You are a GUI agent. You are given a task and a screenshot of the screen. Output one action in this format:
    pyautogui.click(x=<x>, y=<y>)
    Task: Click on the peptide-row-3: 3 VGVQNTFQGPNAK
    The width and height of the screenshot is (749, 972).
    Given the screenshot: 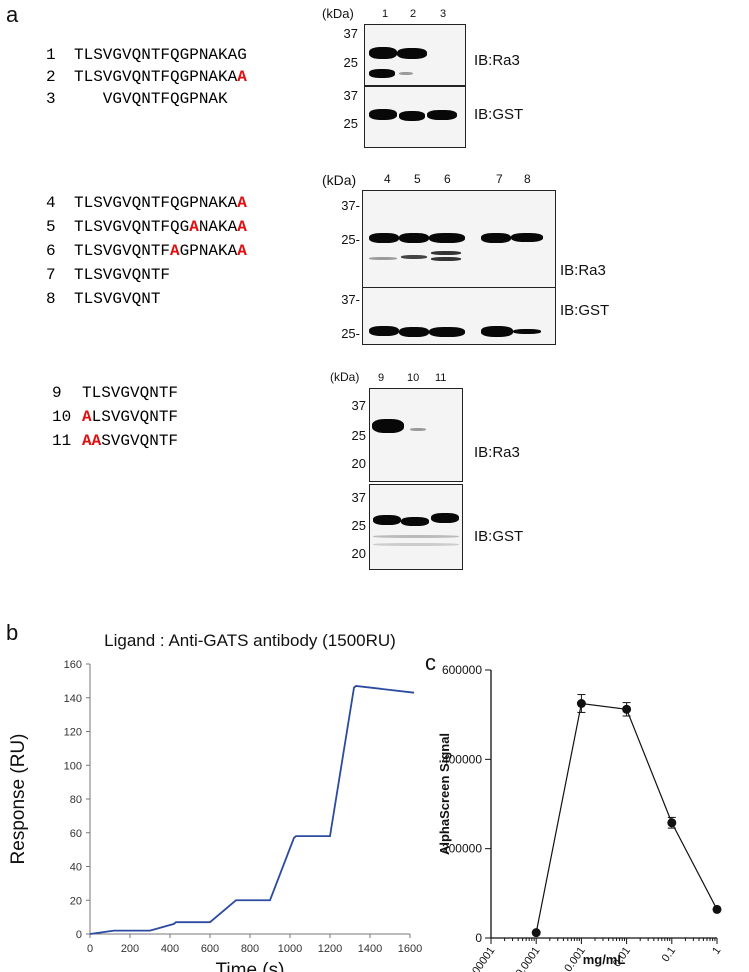 What is the action you would take?
    pyautogui.click(x=137, y=99)
    